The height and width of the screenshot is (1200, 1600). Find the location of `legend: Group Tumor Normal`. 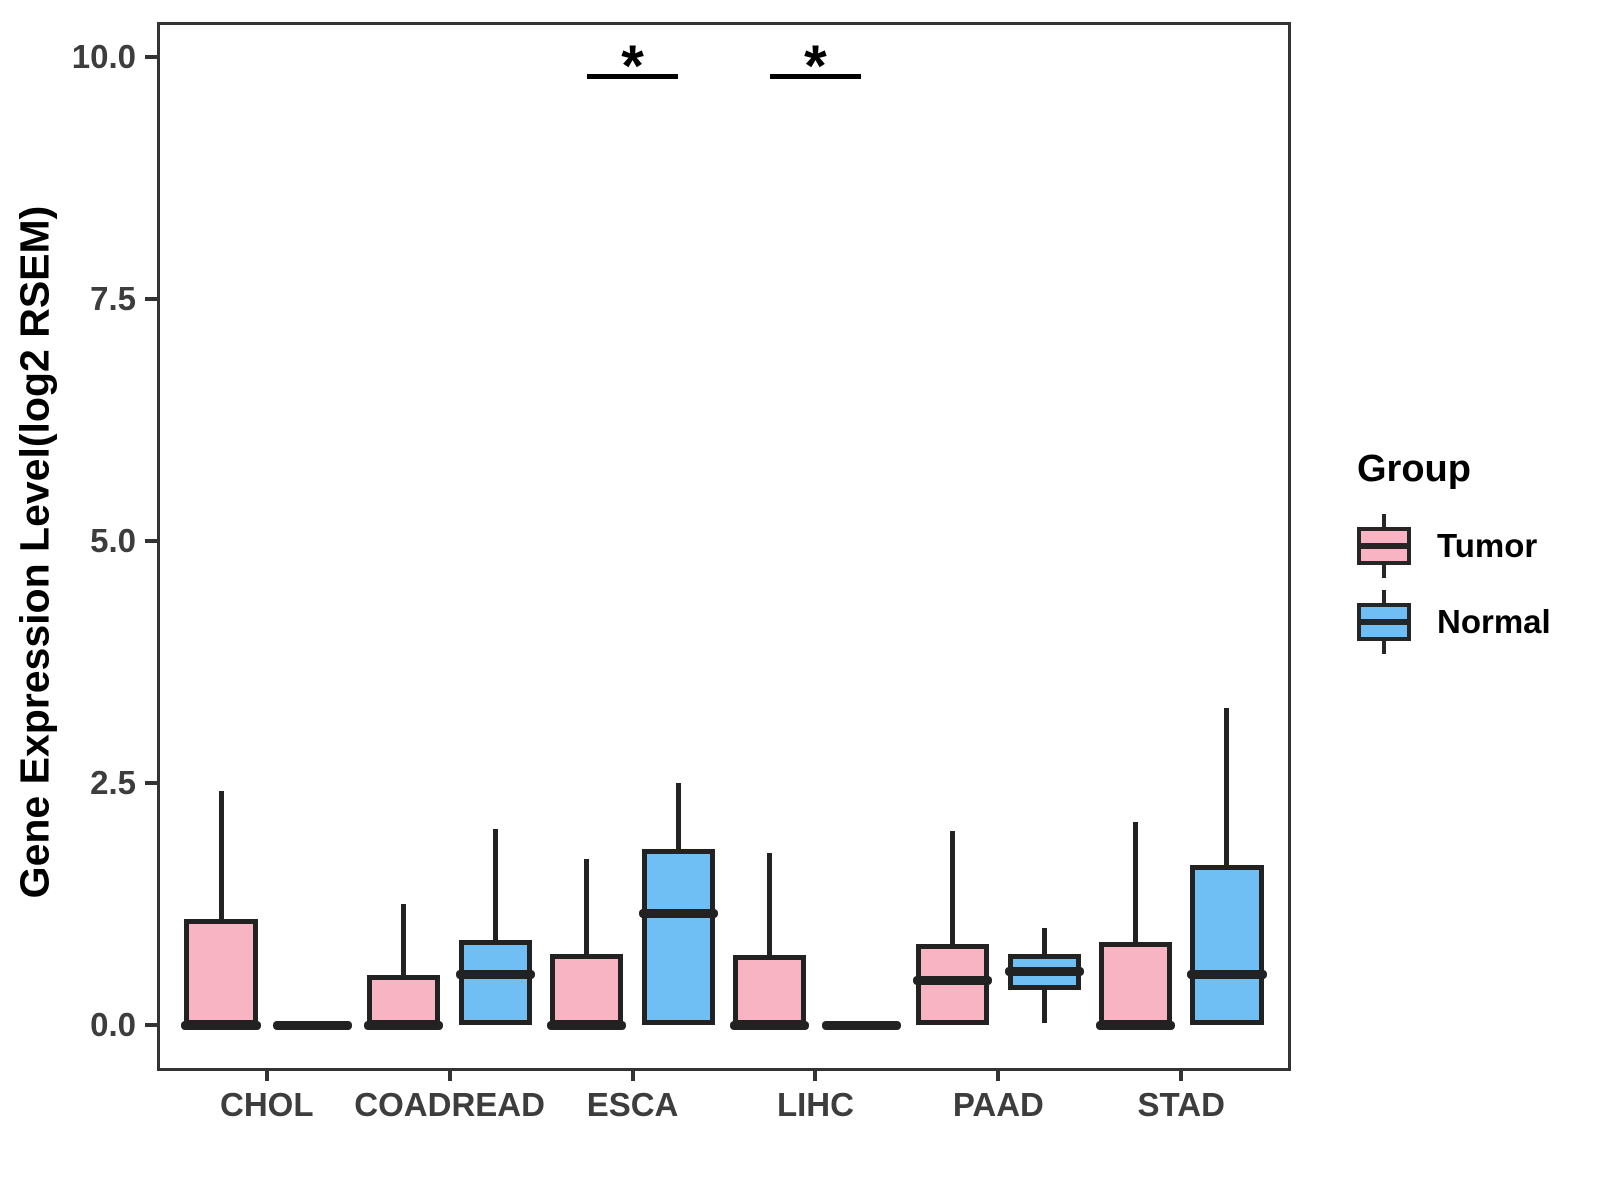

legend: Group Tumor Normal is located at coordinates (1454, 552).